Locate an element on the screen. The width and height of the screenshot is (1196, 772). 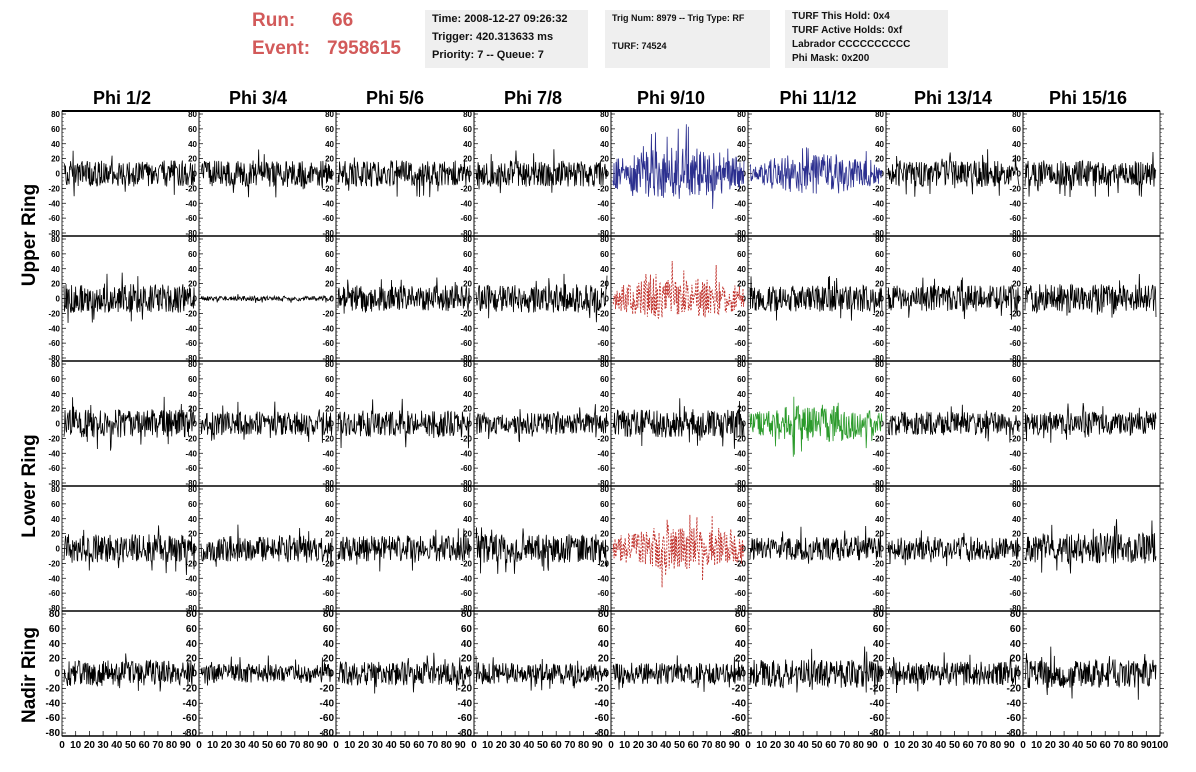
x-tick-label: 10 is located at coordinates (76, 745).